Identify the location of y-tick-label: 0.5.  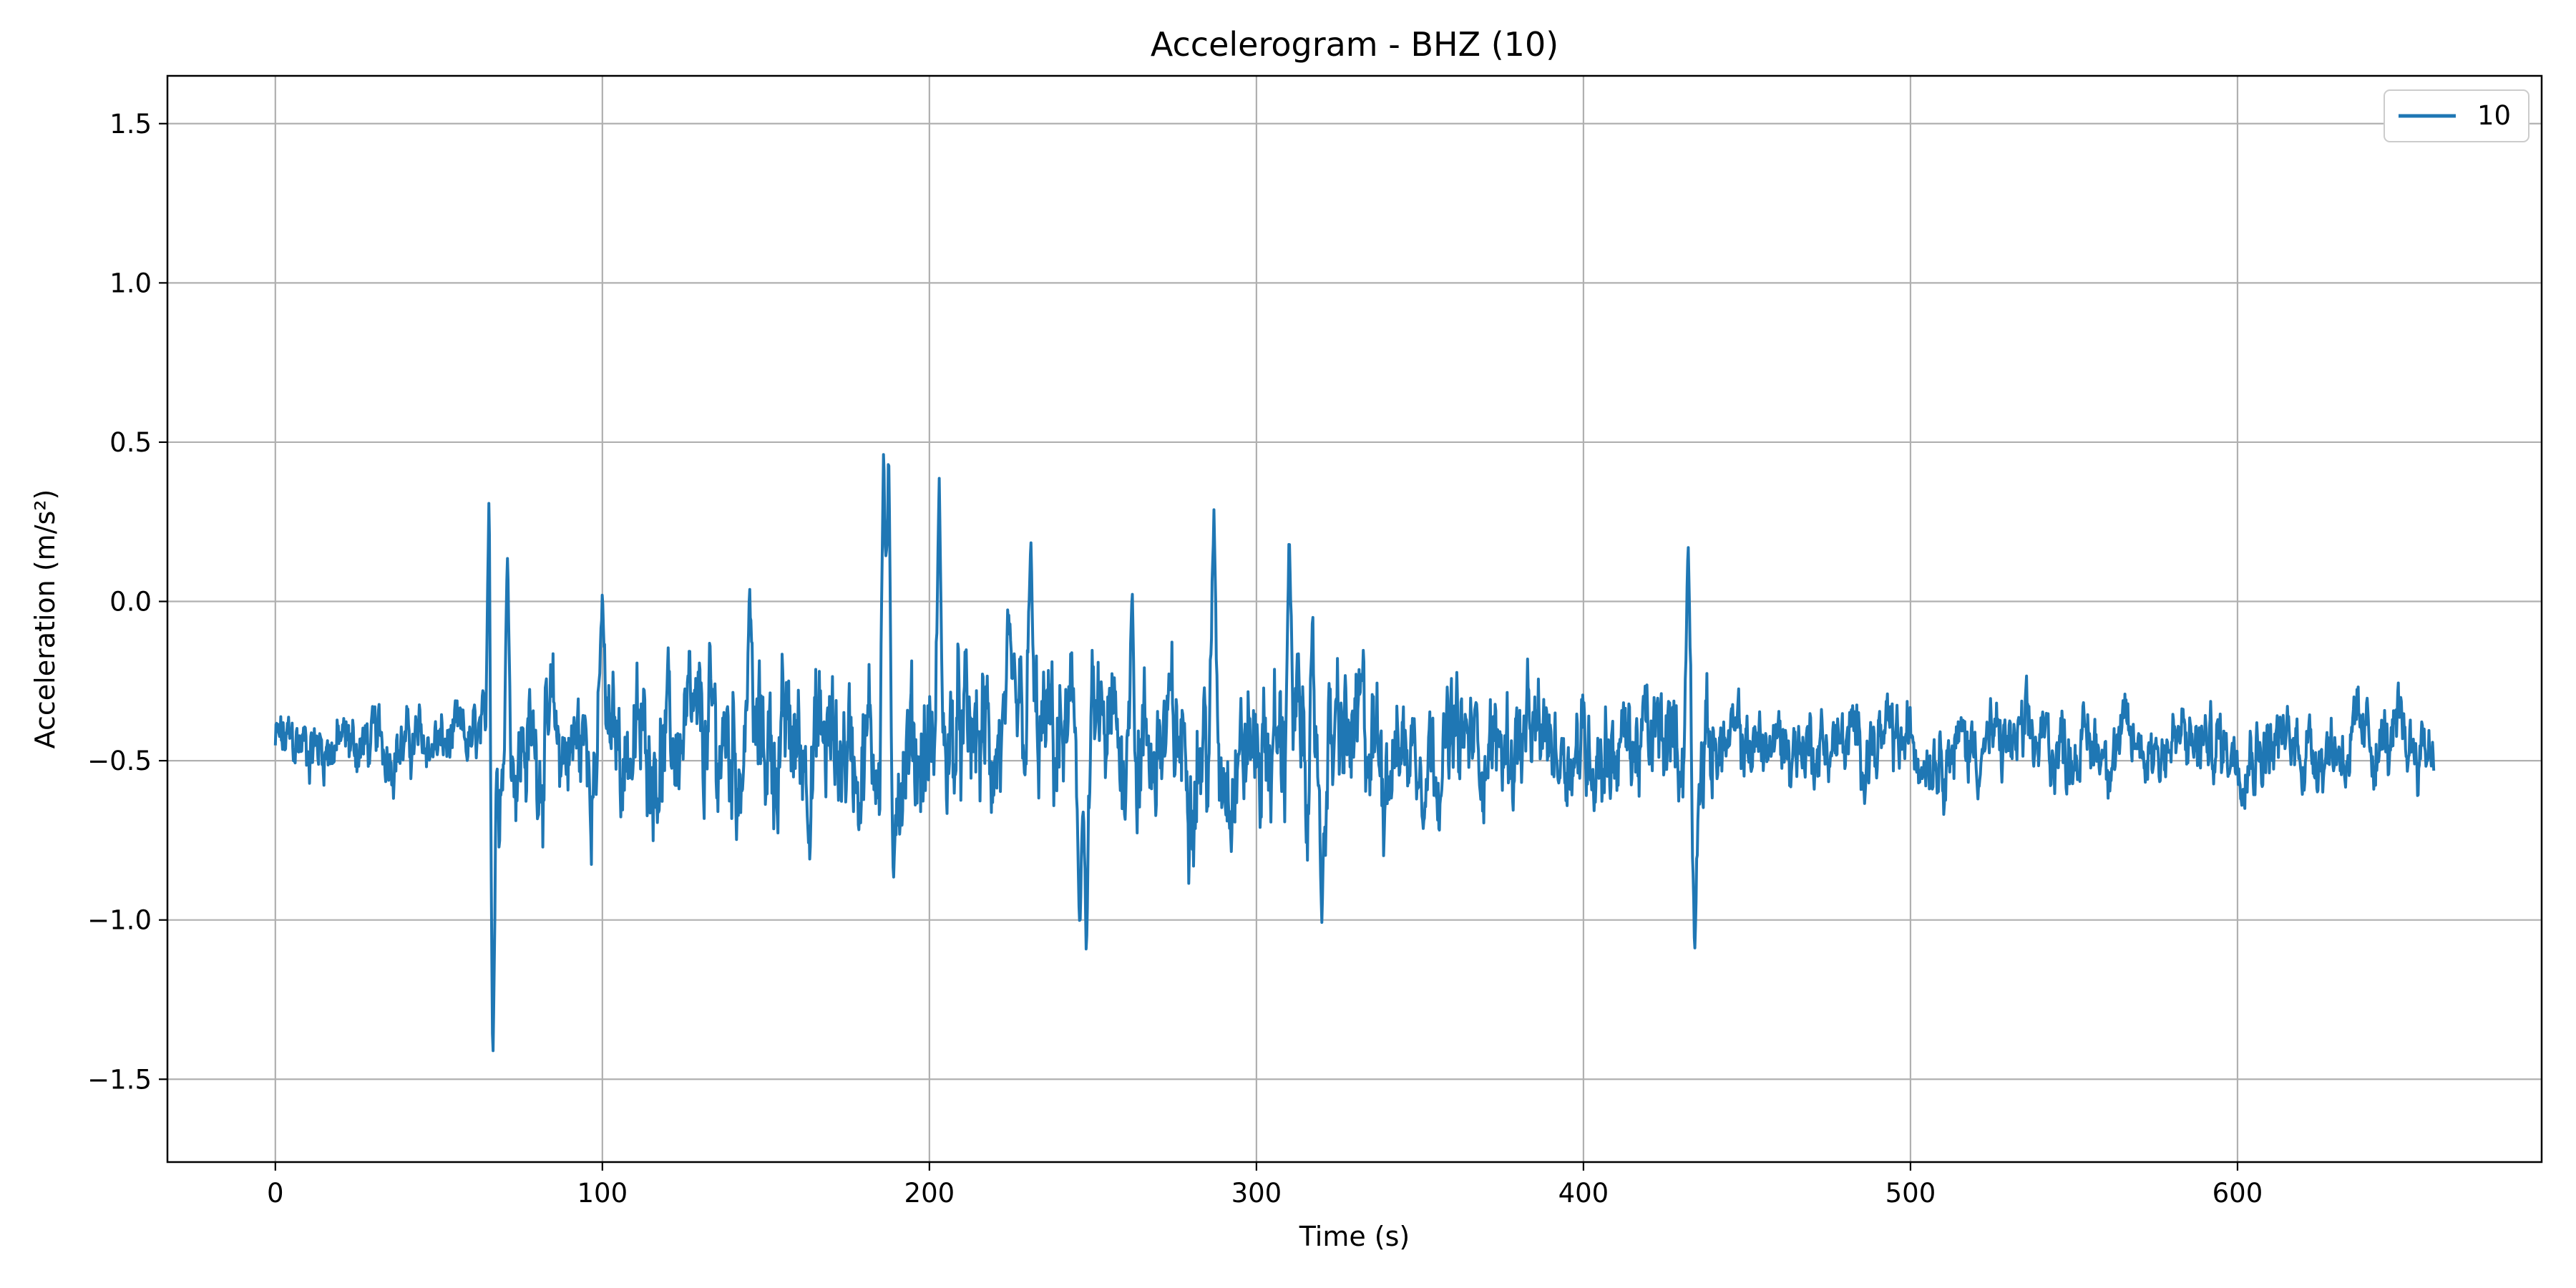
(130, 442).